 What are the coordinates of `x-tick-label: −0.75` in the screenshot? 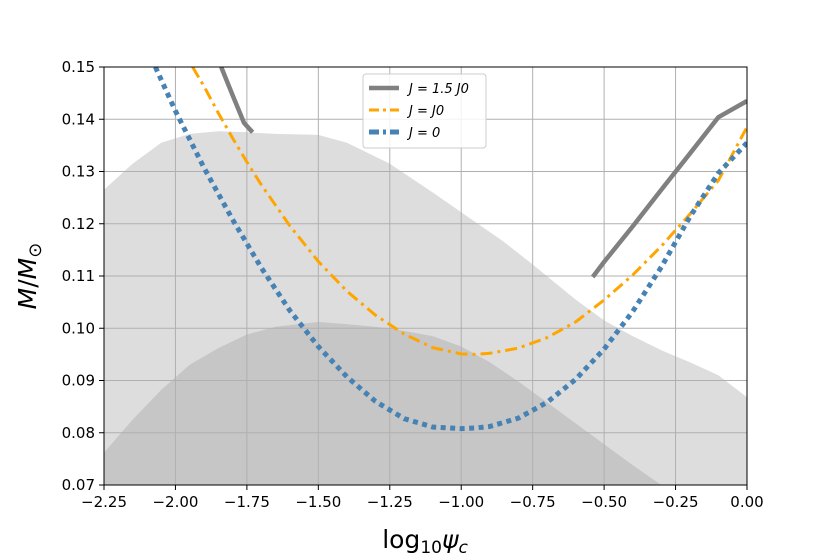 It's located at (533, 502).